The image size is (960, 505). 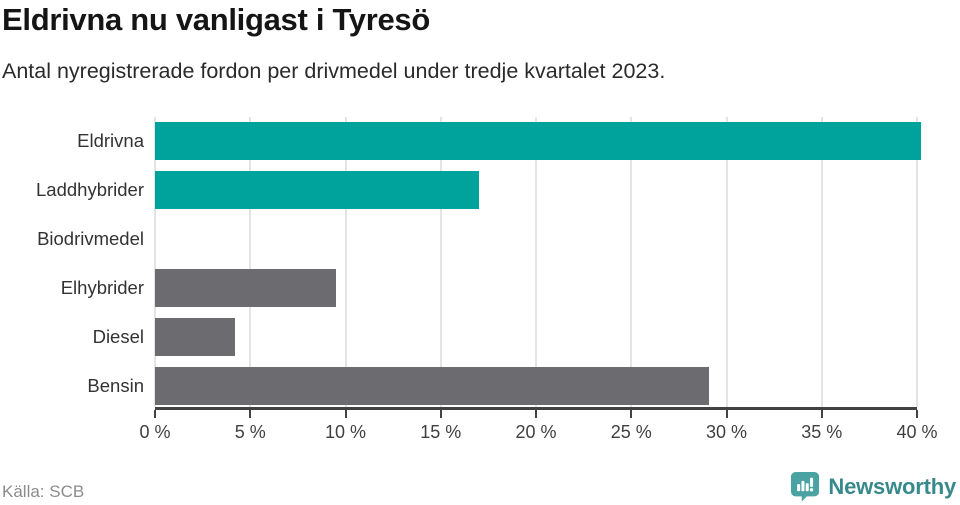 I want to click on category-label: Elhybrider, so click(x=102, y=287).